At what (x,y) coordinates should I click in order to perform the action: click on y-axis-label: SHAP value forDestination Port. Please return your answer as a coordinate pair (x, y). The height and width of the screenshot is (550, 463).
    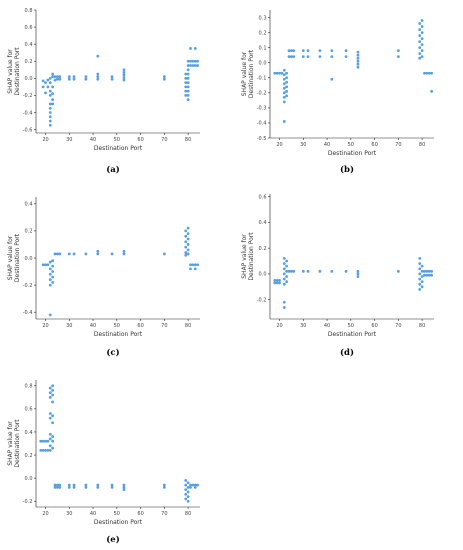
    Looking at the image, I should click on (248, 73).